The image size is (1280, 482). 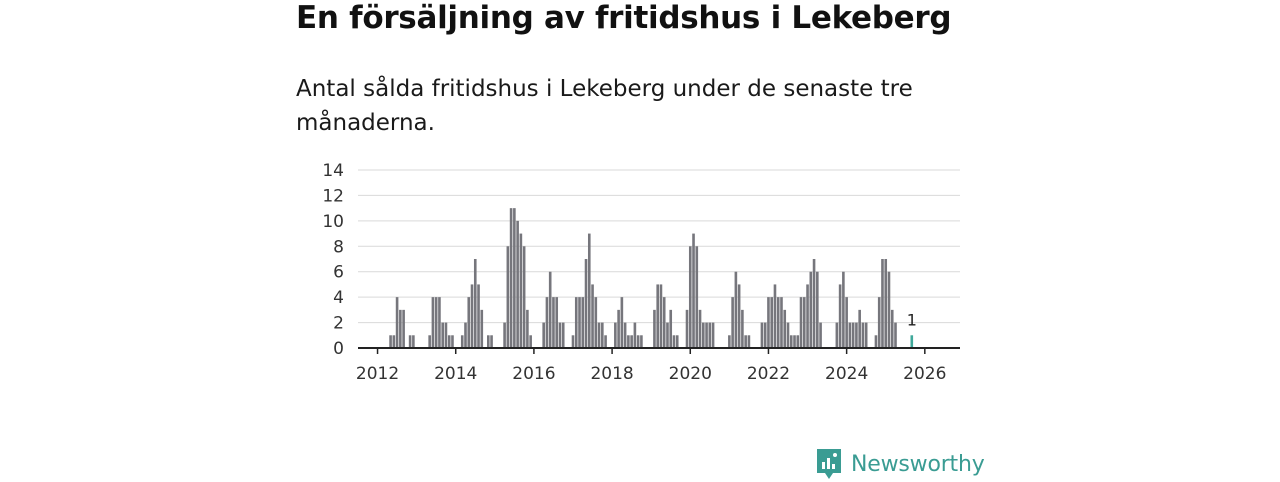 What do you see at coordinates (338, 247) in the screenshot?
I see `y-tick-label: 8` at bounding box center [338, 247].